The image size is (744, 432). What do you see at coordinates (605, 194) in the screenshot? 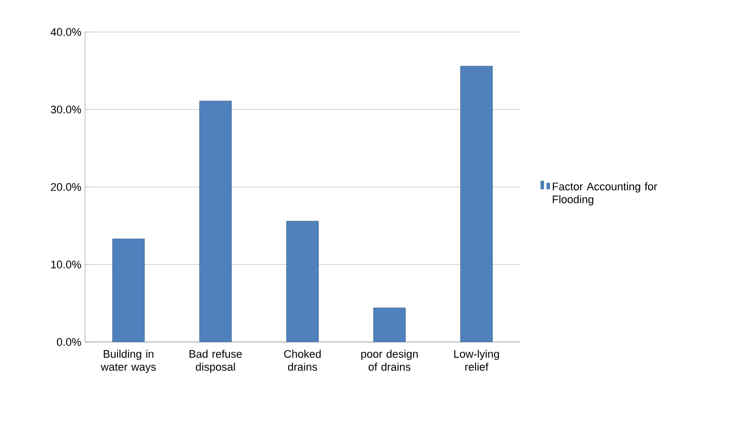
I see `legend-label: Factor Accounting for Flooding` at bounding box center [605, 194].